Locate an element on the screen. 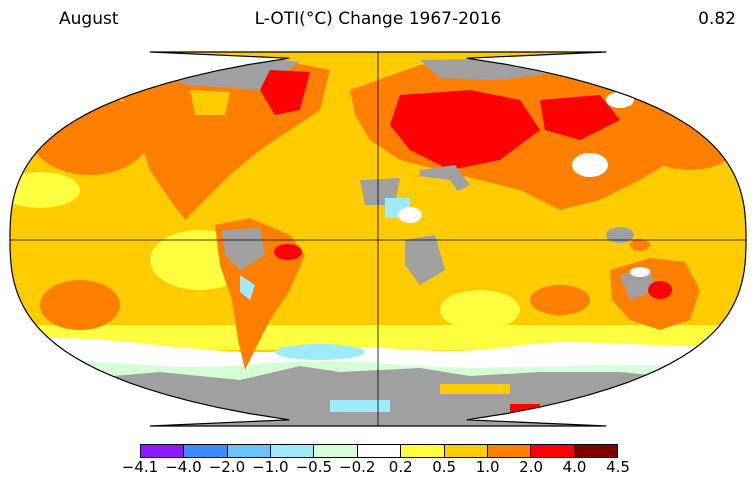 The image size is (756, 488). month-label: August is located at coordinates (89, 19).